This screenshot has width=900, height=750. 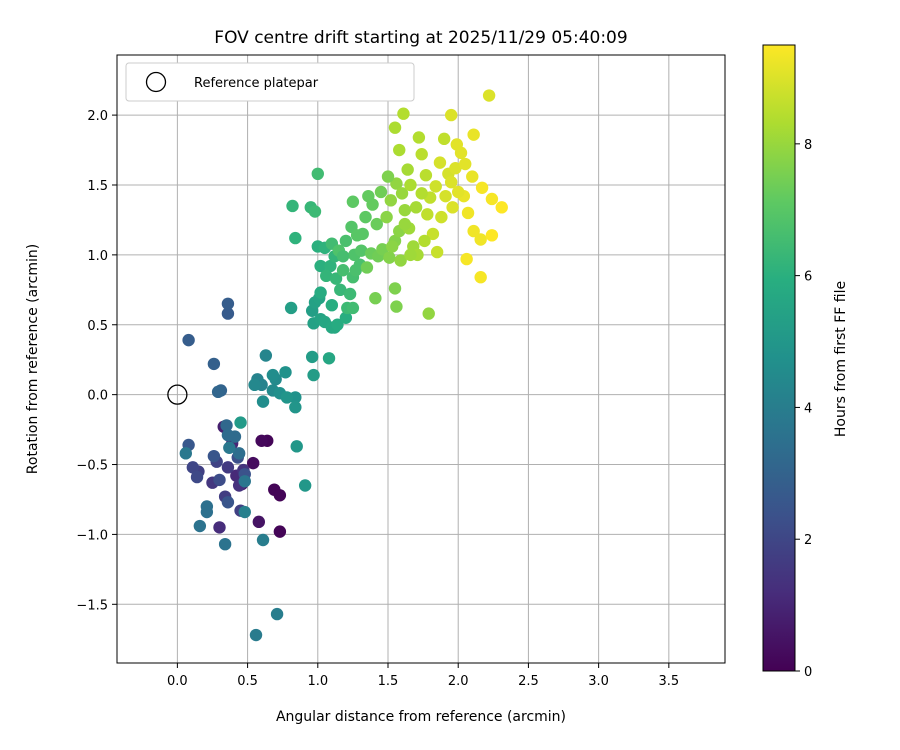 What do you see at coordinates (247, 681) in the screenshot?
I see `x-tick-label: 0.5` at bounding box center [247, 681].